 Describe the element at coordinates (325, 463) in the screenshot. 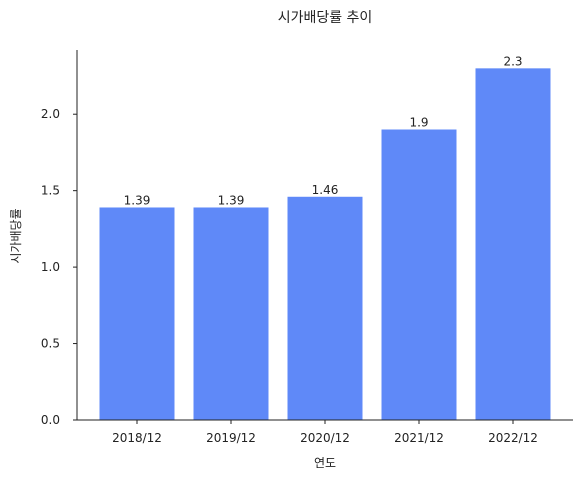

I see `x-axis-label: 연도` at that location.